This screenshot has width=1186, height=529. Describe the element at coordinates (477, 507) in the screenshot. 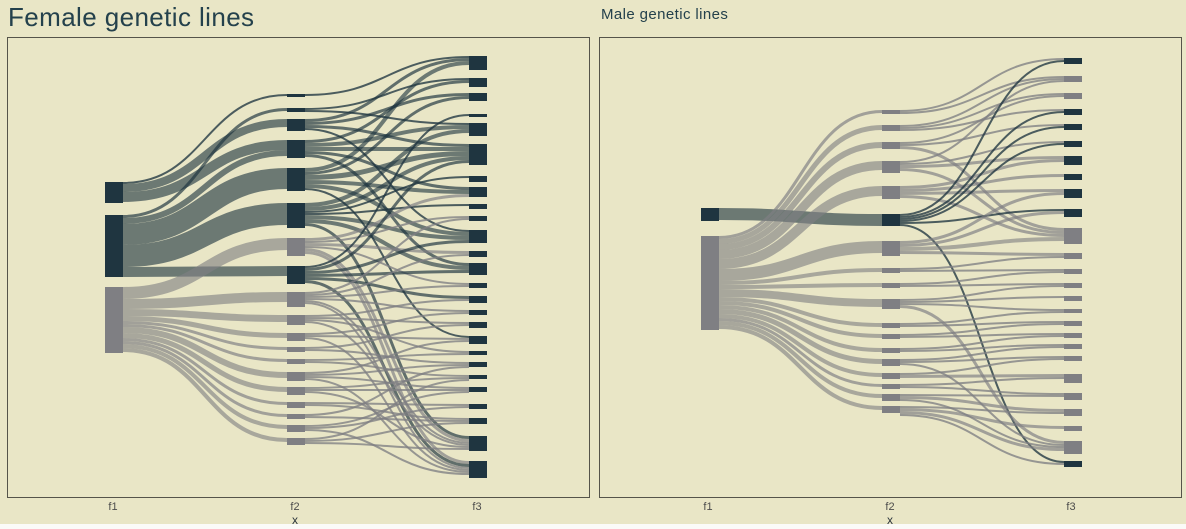

I see `tick-f3-left: f3` at that location.